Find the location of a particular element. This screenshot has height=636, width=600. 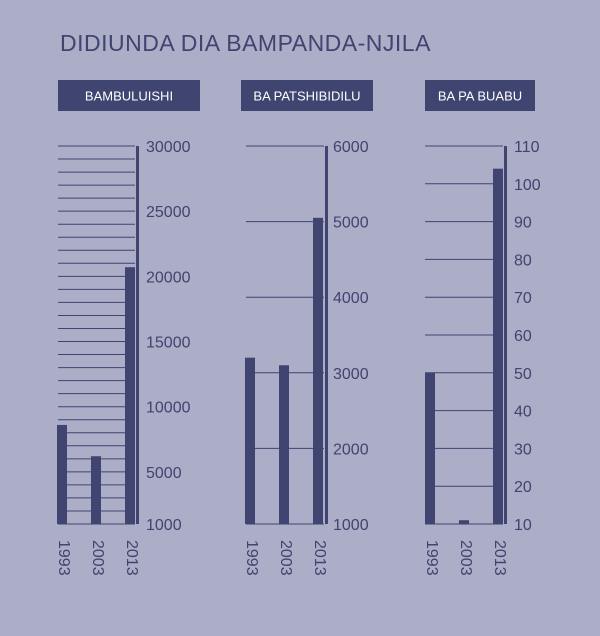

y-tick-label: 60 is located at coordinates (523, 336).